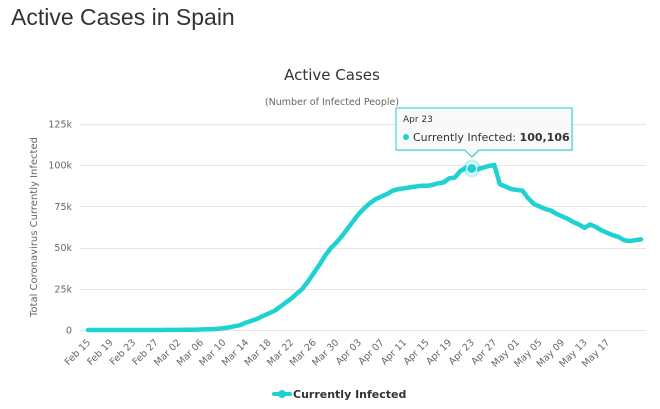 The height and width of the screenshot is (409, 660). Describe the element at coordinates (472, 168) in the screenshot. I see `hover-point` at that location.